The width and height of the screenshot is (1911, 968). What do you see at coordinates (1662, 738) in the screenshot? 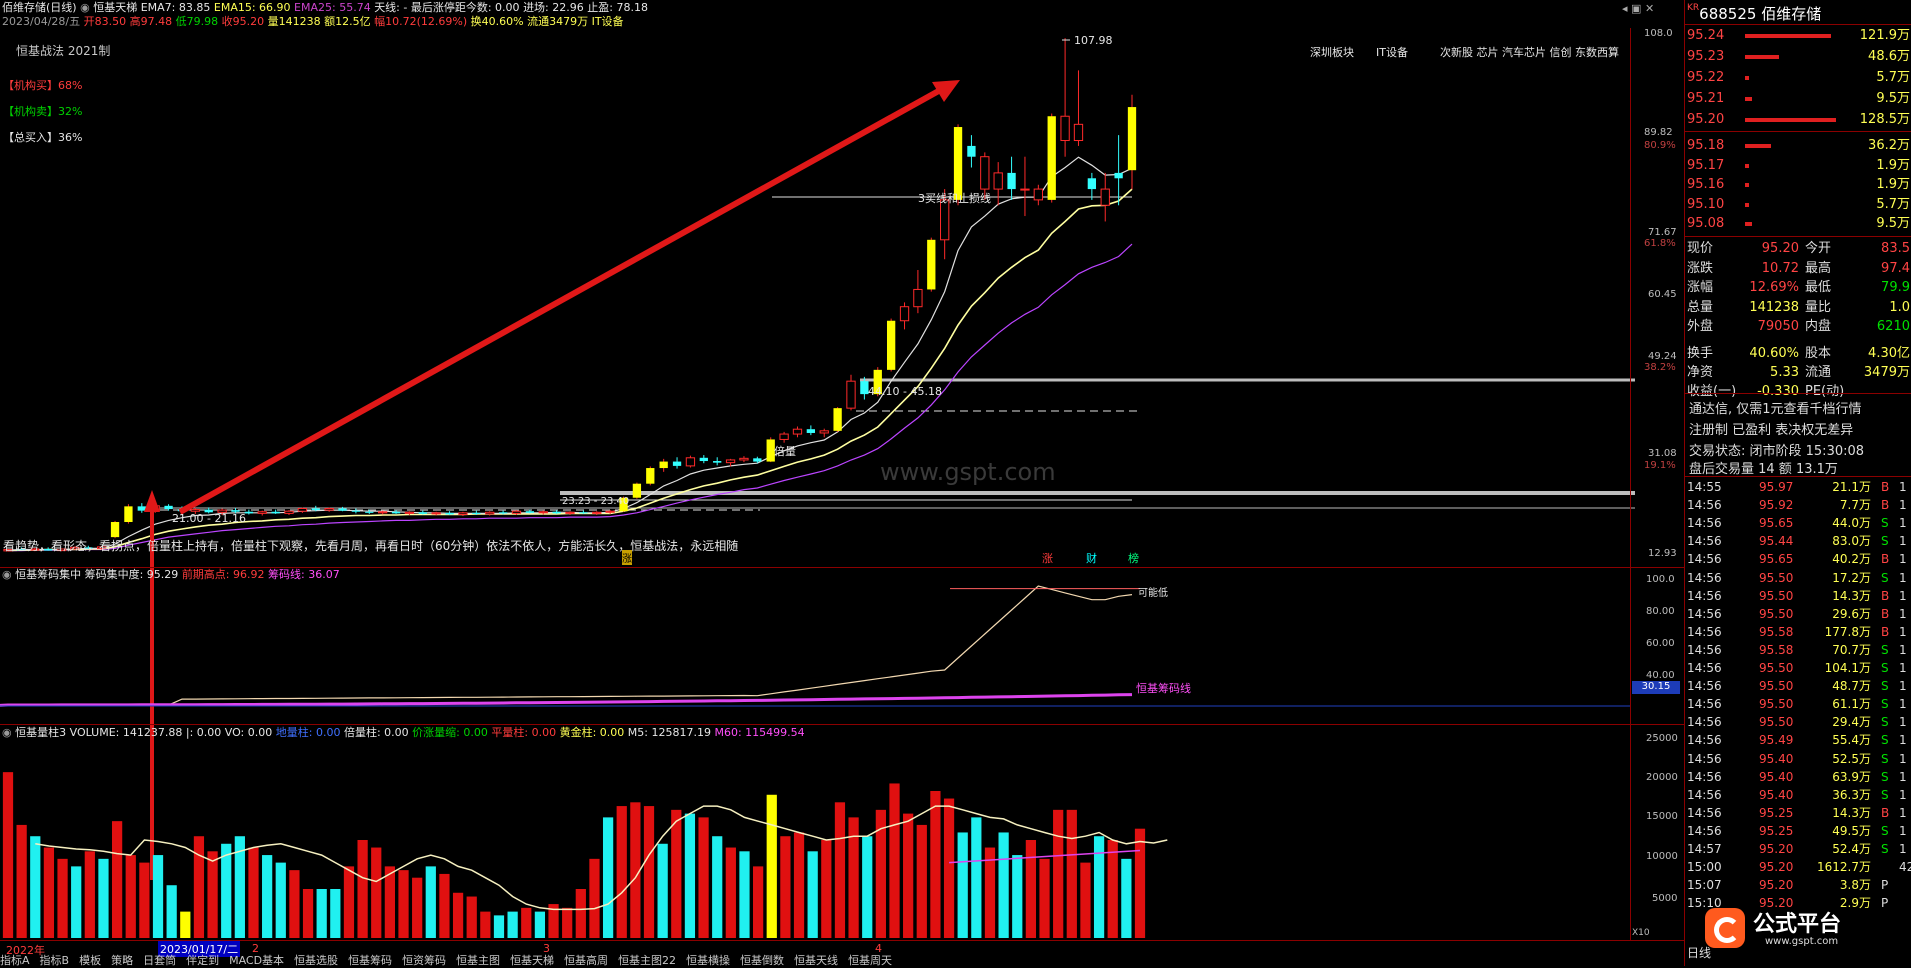
I see `vol-tick: 25000` at bounding box center [1662, 738].